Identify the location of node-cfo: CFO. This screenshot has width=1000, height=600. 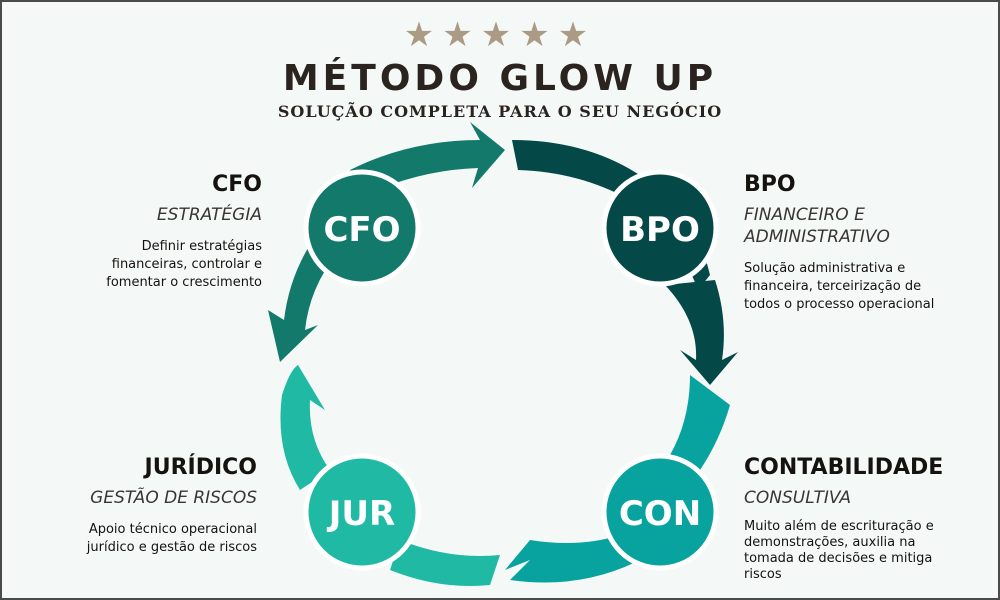
(362, 228).